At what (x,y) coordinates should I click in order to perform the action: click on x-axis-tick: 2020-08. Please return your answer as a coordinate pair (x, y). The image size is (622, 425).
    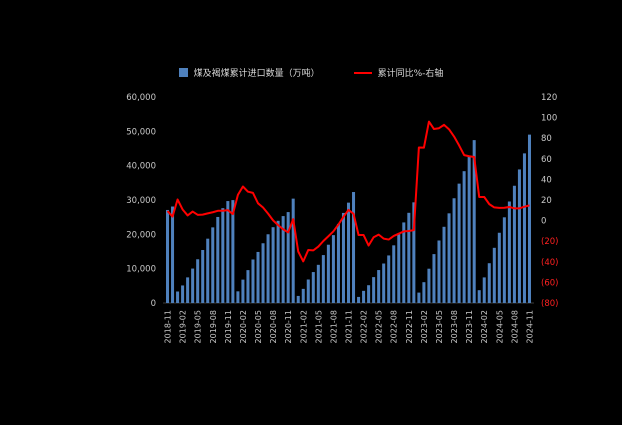
    Looking at the image, I should click on (273, 326).